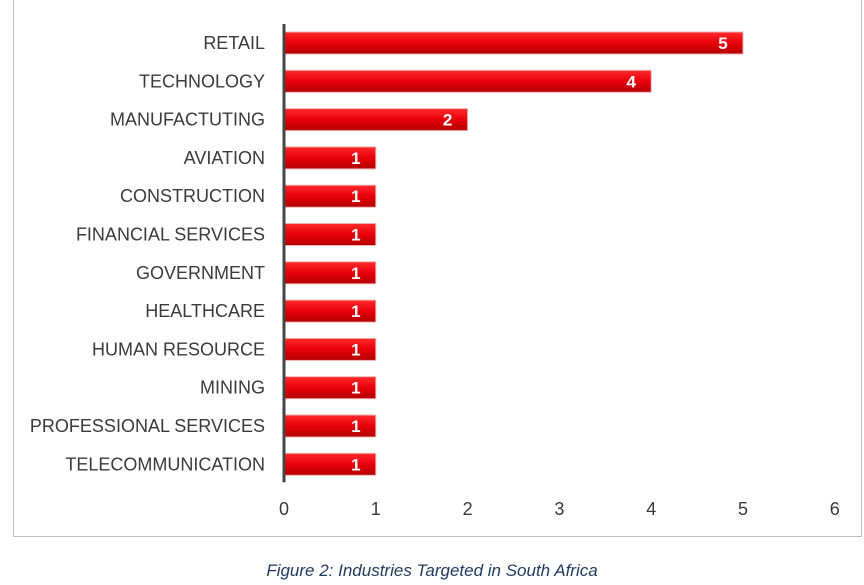 The height and width of the screenshot is (585, 864). I want to click on category-label-manufactuting: MANUFACTUTING, so click(187, 120).